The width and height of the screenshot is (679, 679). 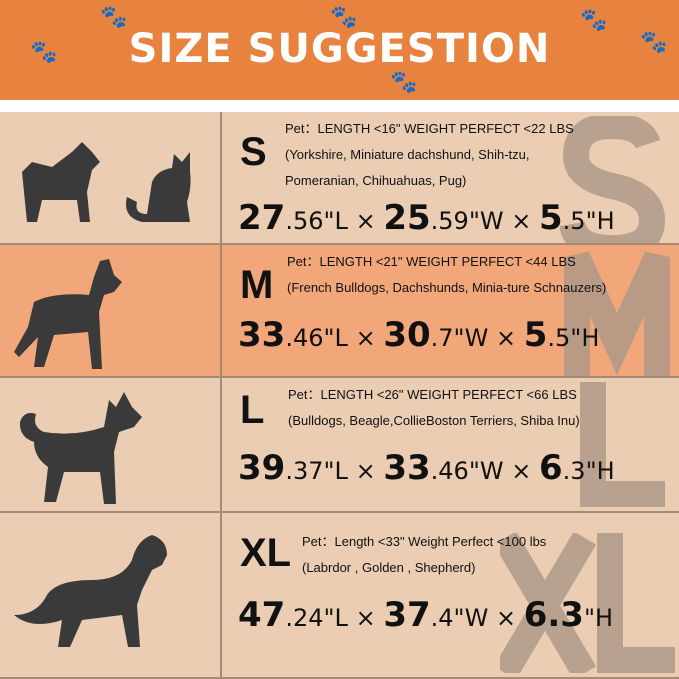 What do you see at coordinates (293, 335) in the screenshot?
I see `dimension-0: 33.46"L` at bounding box center [293, 335].